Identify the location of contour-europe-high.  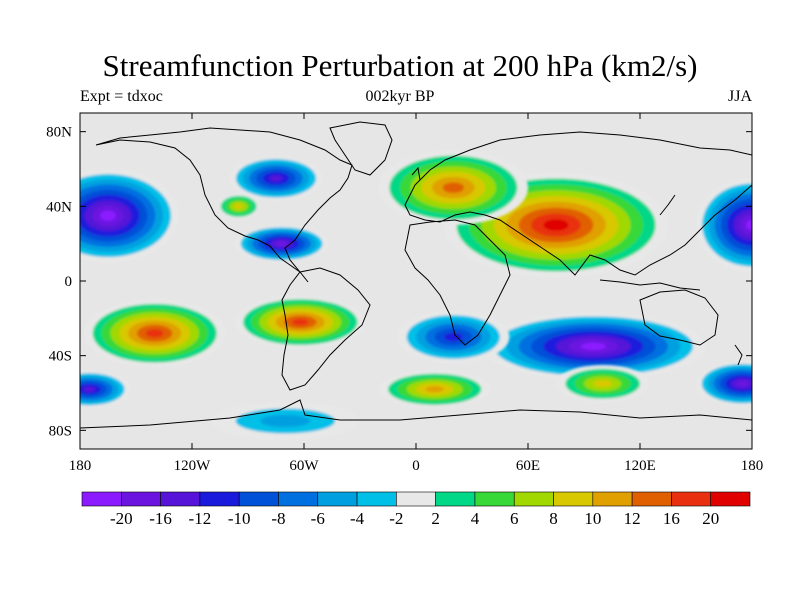
(453, 187).